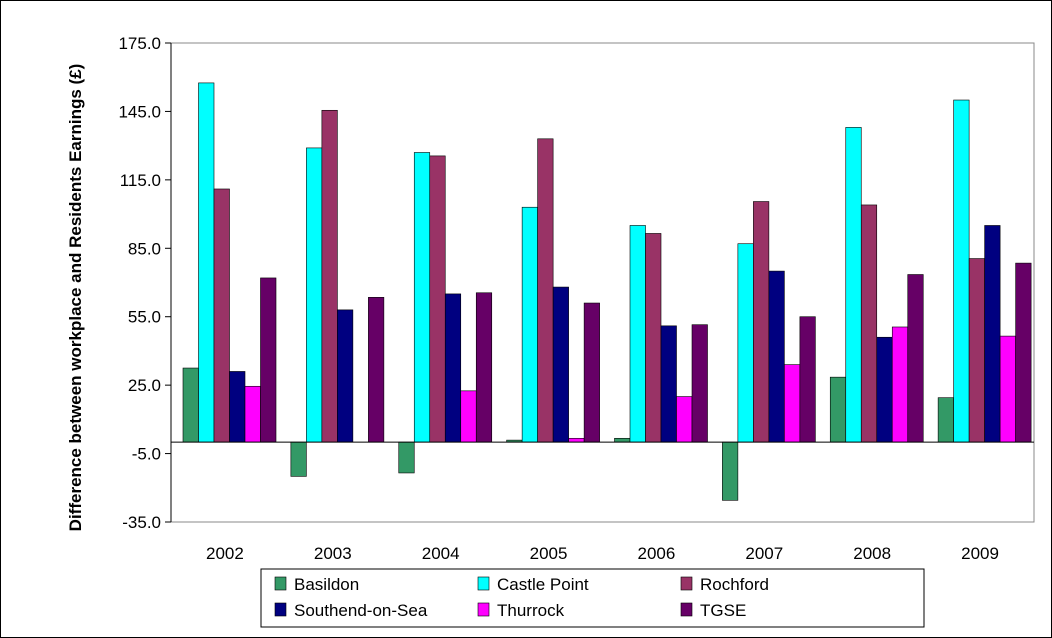 The width and height of the screenshot is (1052, 638). What do you see at coordinates (543, 584) in the screenshot?
I see `legend-label-castle-point: Castle Point` at bounding box center [543, 584].